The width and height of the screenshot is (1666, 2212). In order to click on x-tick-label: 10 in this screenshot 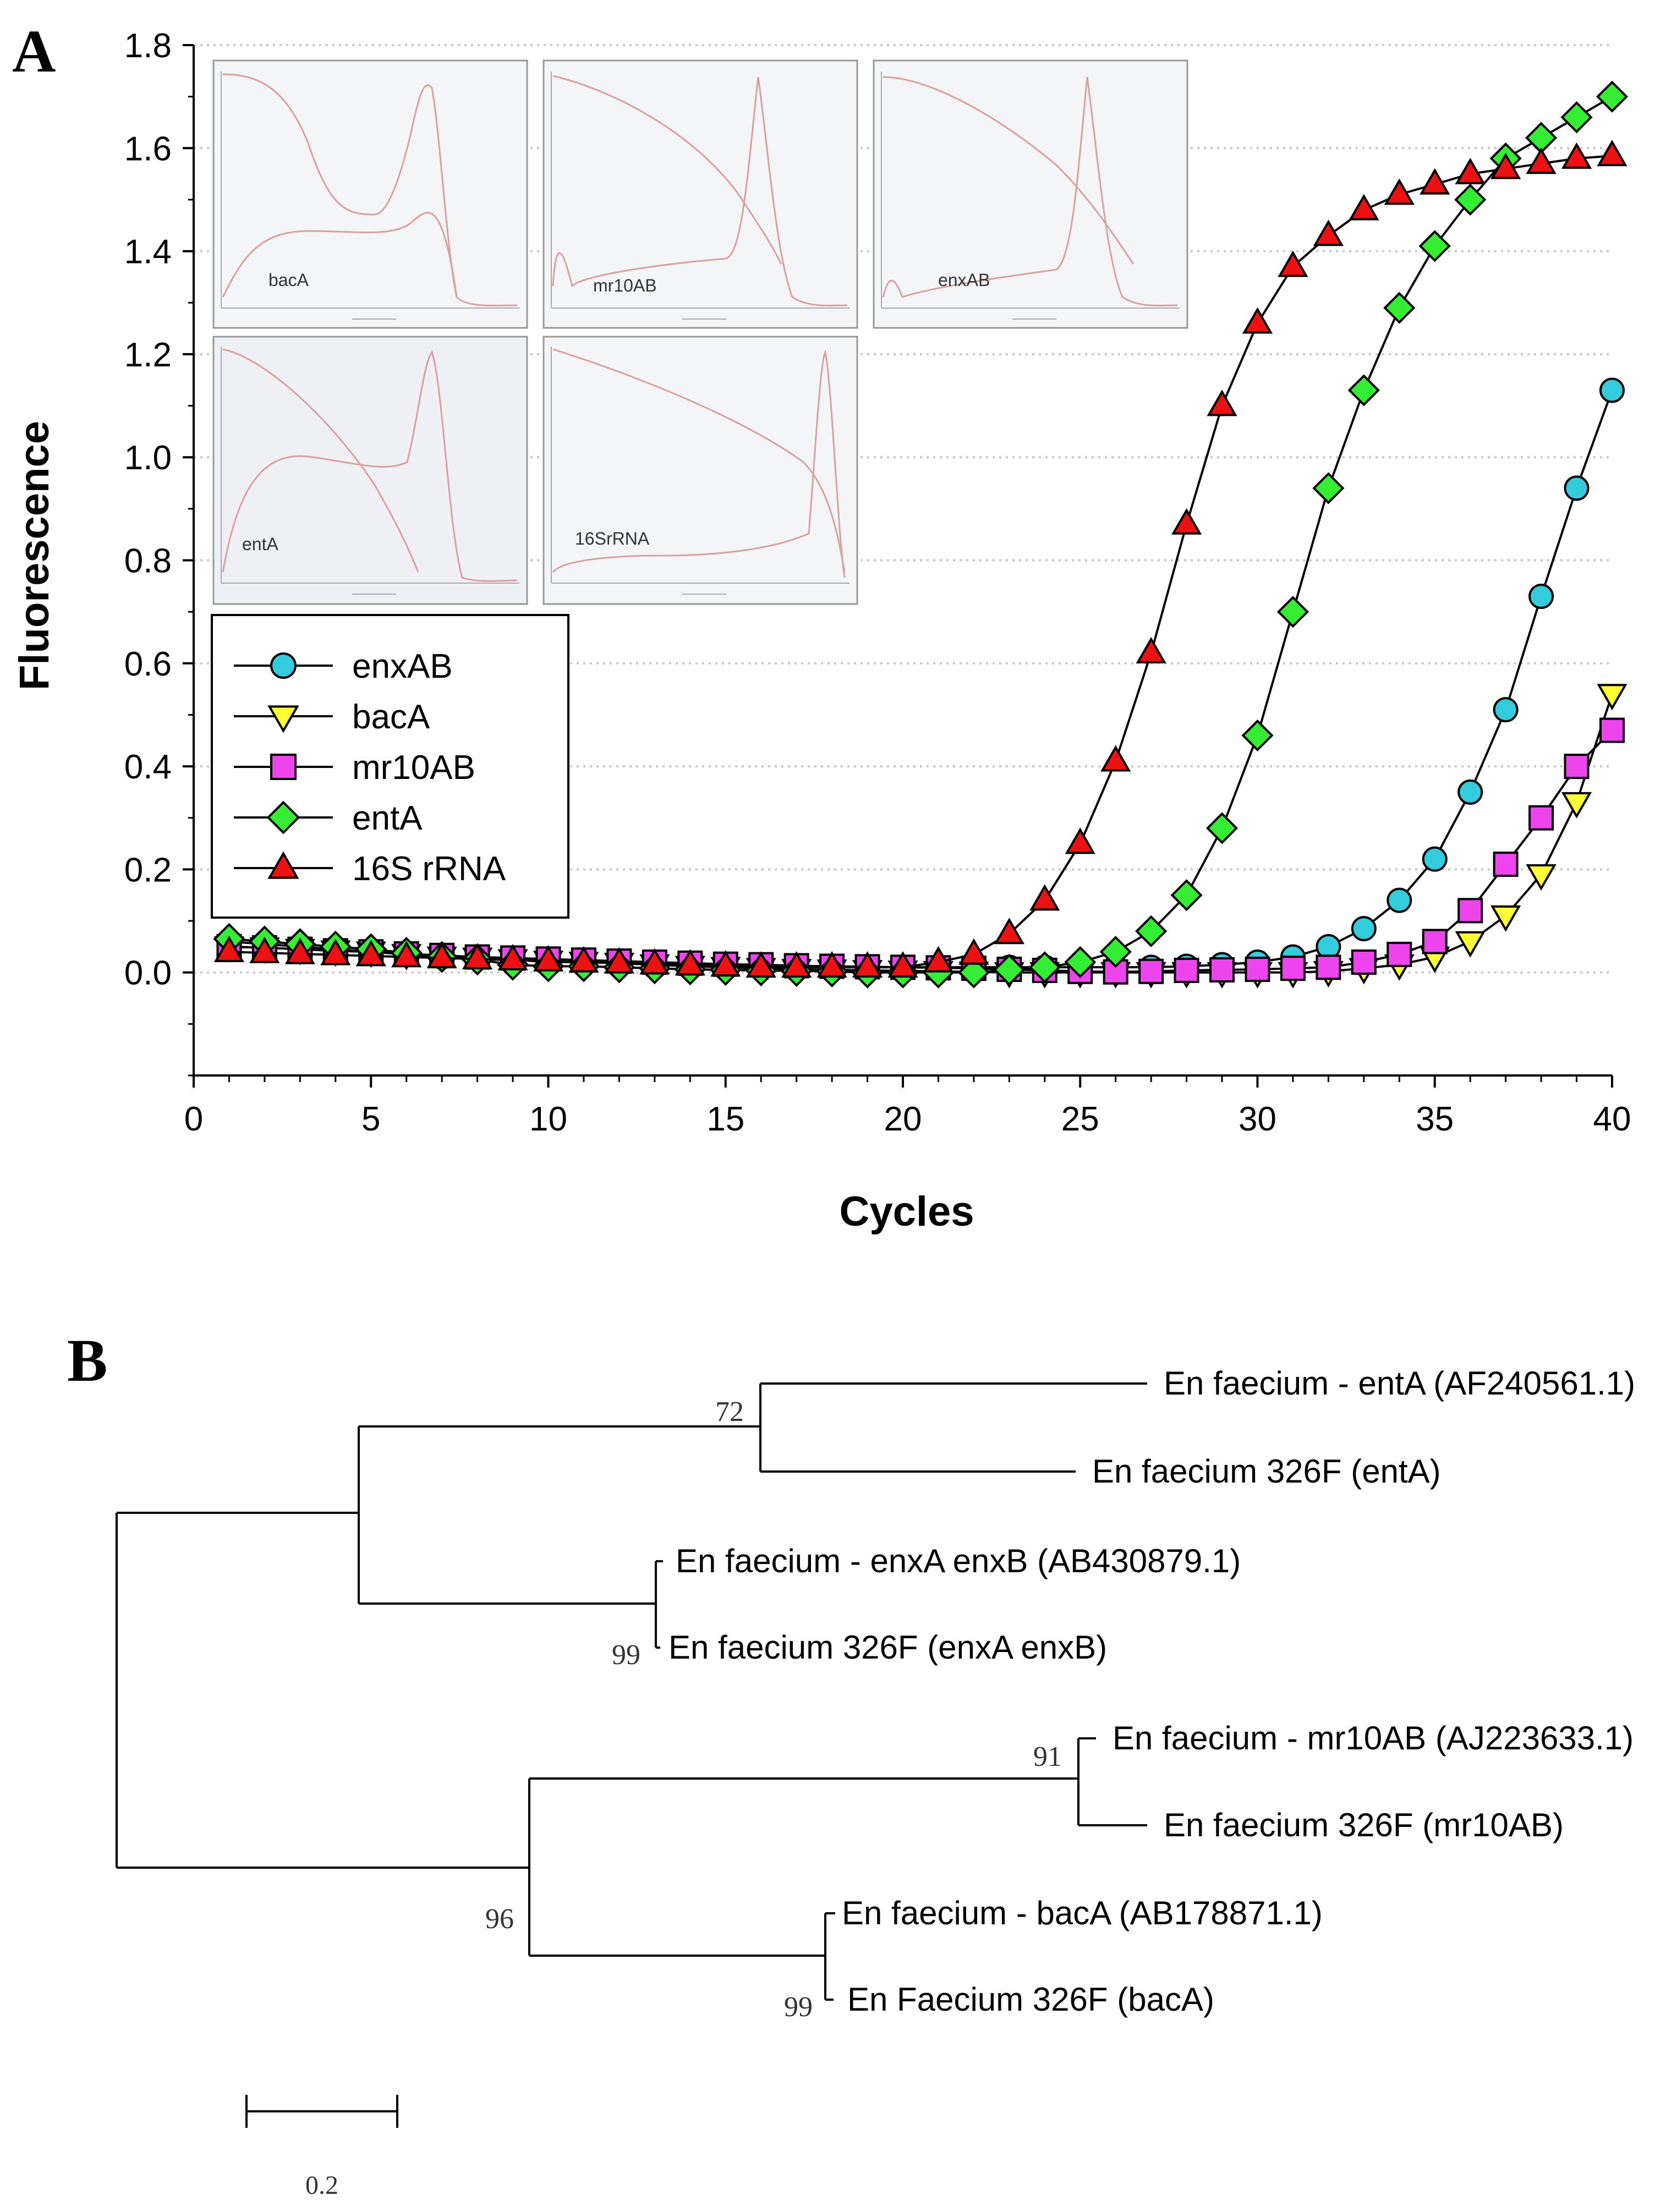, I will do `click(548, 1119)`.